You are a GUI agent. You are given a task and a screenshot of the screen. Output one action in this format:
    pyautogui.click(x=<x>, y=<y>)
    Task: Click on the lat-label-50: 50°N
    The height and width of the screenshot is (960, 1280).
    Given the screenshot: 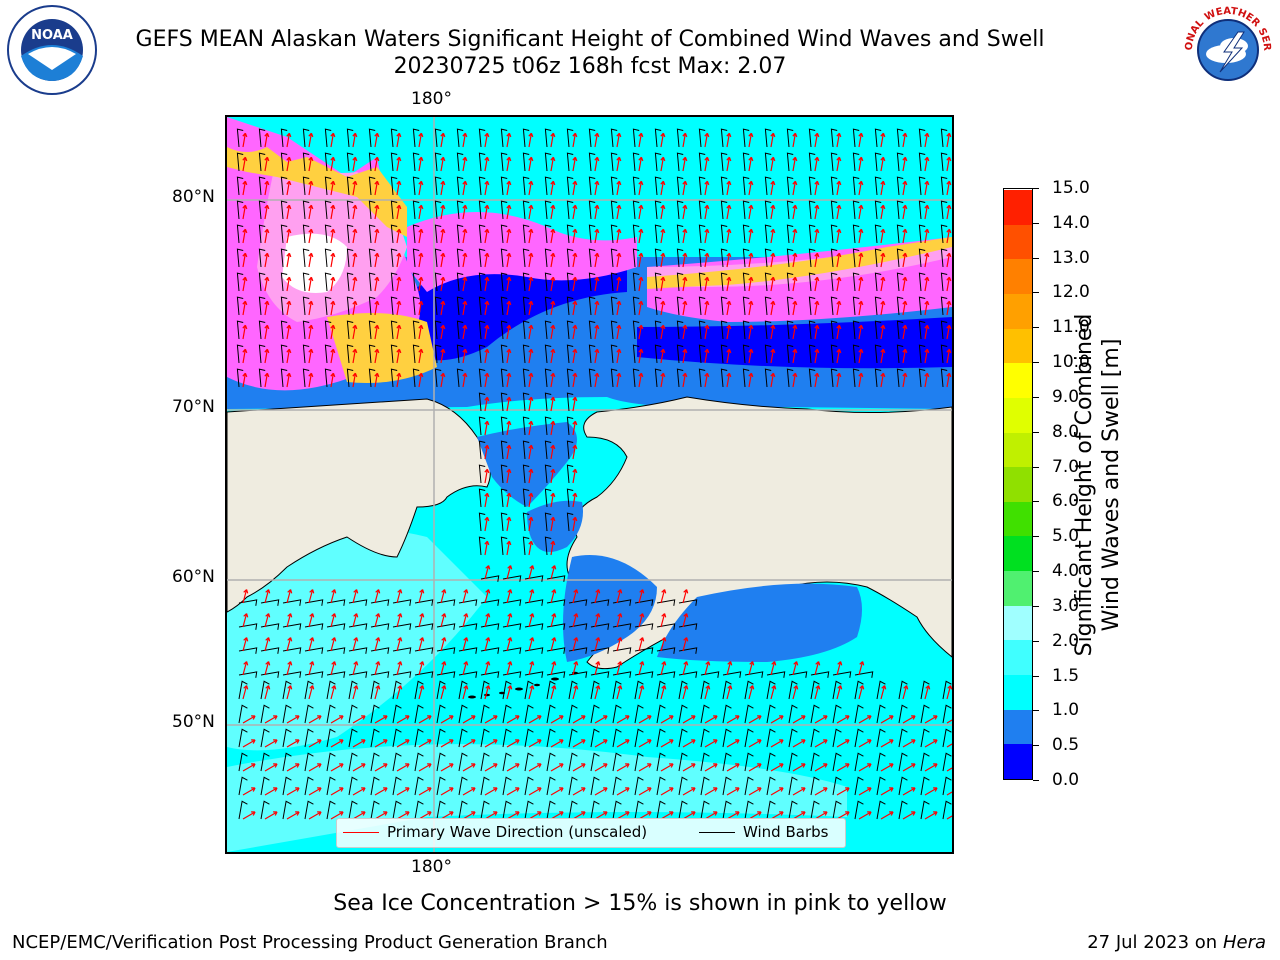 What is the action you would take?
    pyautogui.click(x=193, y=722)
    